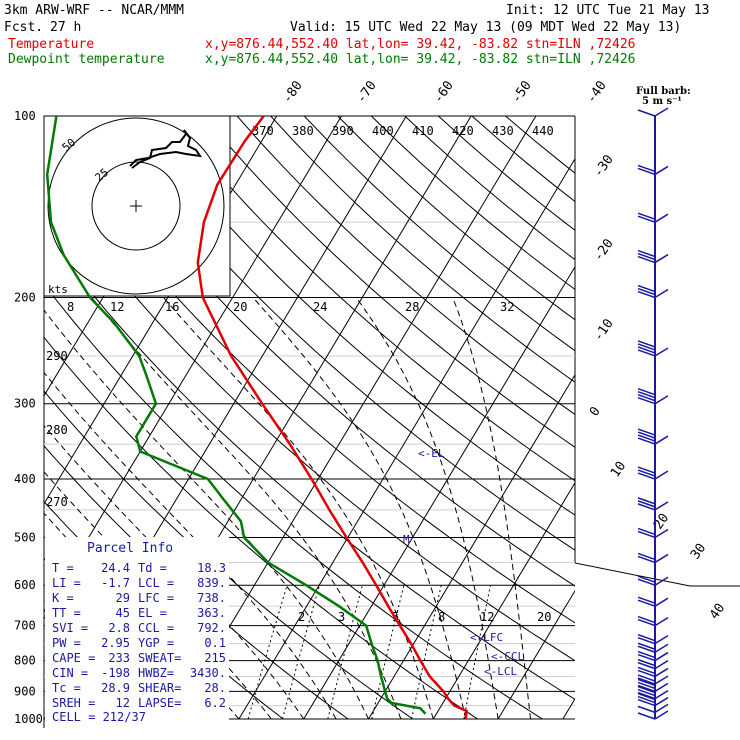 This screenshot has width=740, height=740. What do you see at coordinates (66, 583) in the screenshot?
I see `parcel-row-label-a: LI =` at bounding box center [66, 583].